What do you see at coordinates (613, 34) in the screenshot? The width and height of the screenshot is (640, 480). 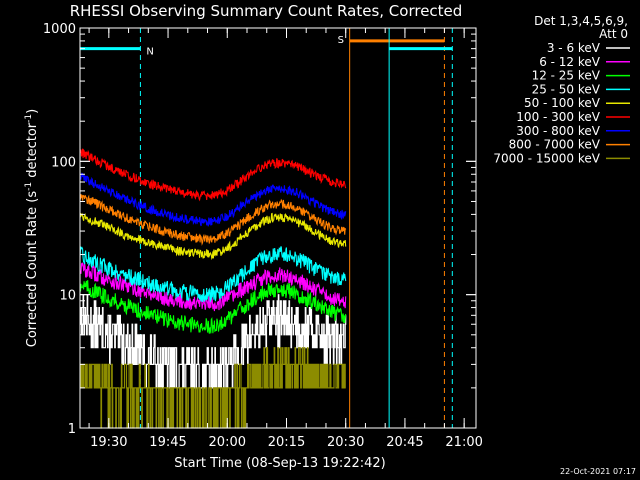 I see `legend-header-line-2: Att 0` at bounding box center [613, 34].